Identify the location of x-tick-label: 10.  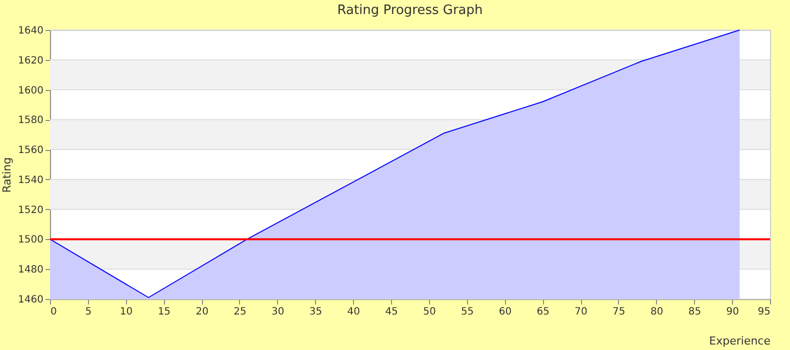
(126, 312).